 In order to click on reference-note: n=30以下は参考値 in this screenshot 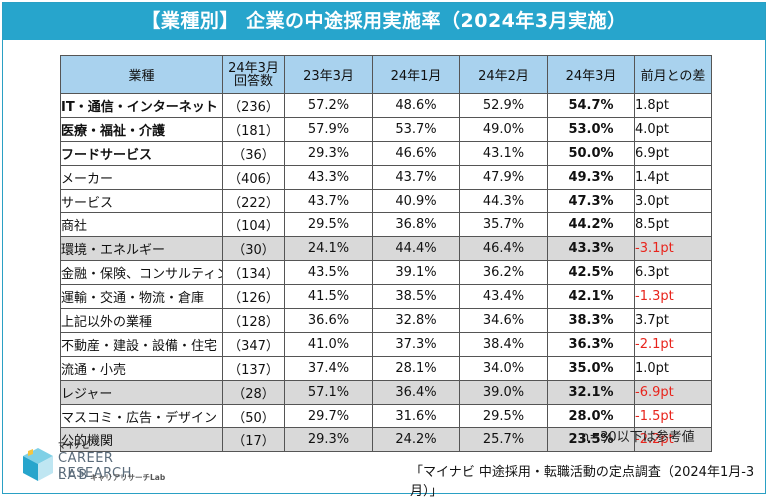, I will do `click(638, 437)`.